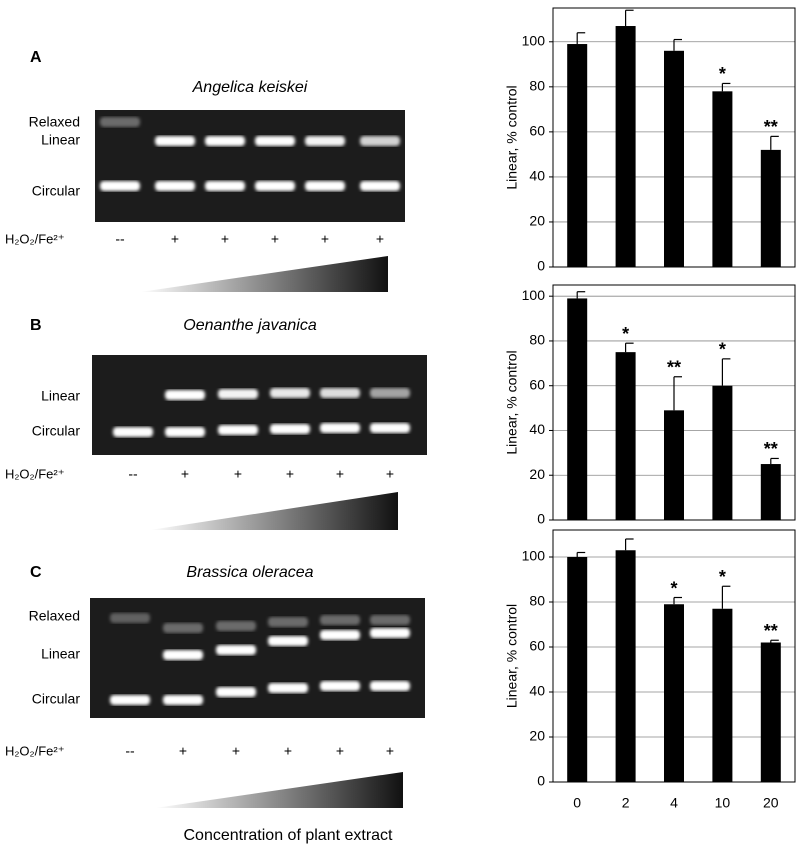 The width and height of the screenshot is (800, 851). What do you see at coordinates (674, 803) in the screenshot?
I see `x-tick-label: 4` at bounding box center [674, 803].